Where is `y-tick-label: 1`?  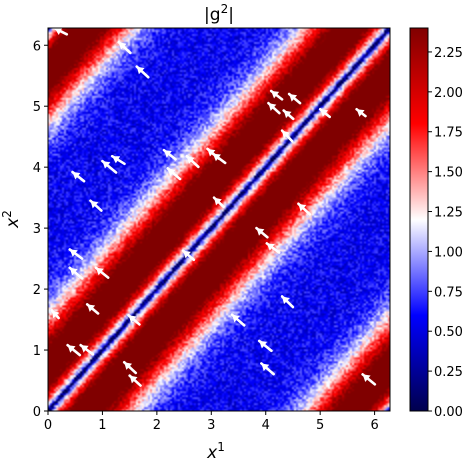 y-tick-label: 1 is located at coordinates (37, 351).